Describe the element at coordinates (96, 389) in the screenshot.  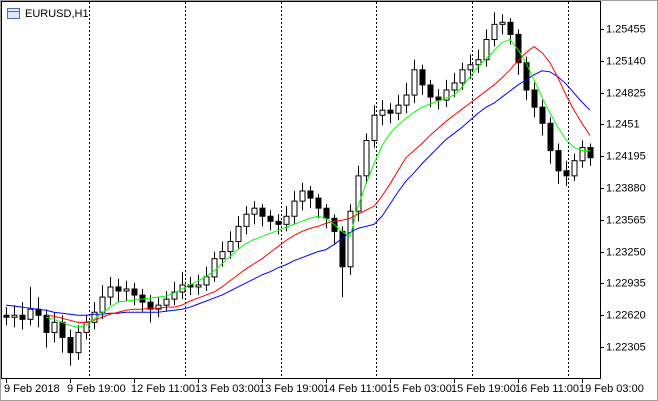
I see `x-tick-label: 9 Feb 19:00` at that location.